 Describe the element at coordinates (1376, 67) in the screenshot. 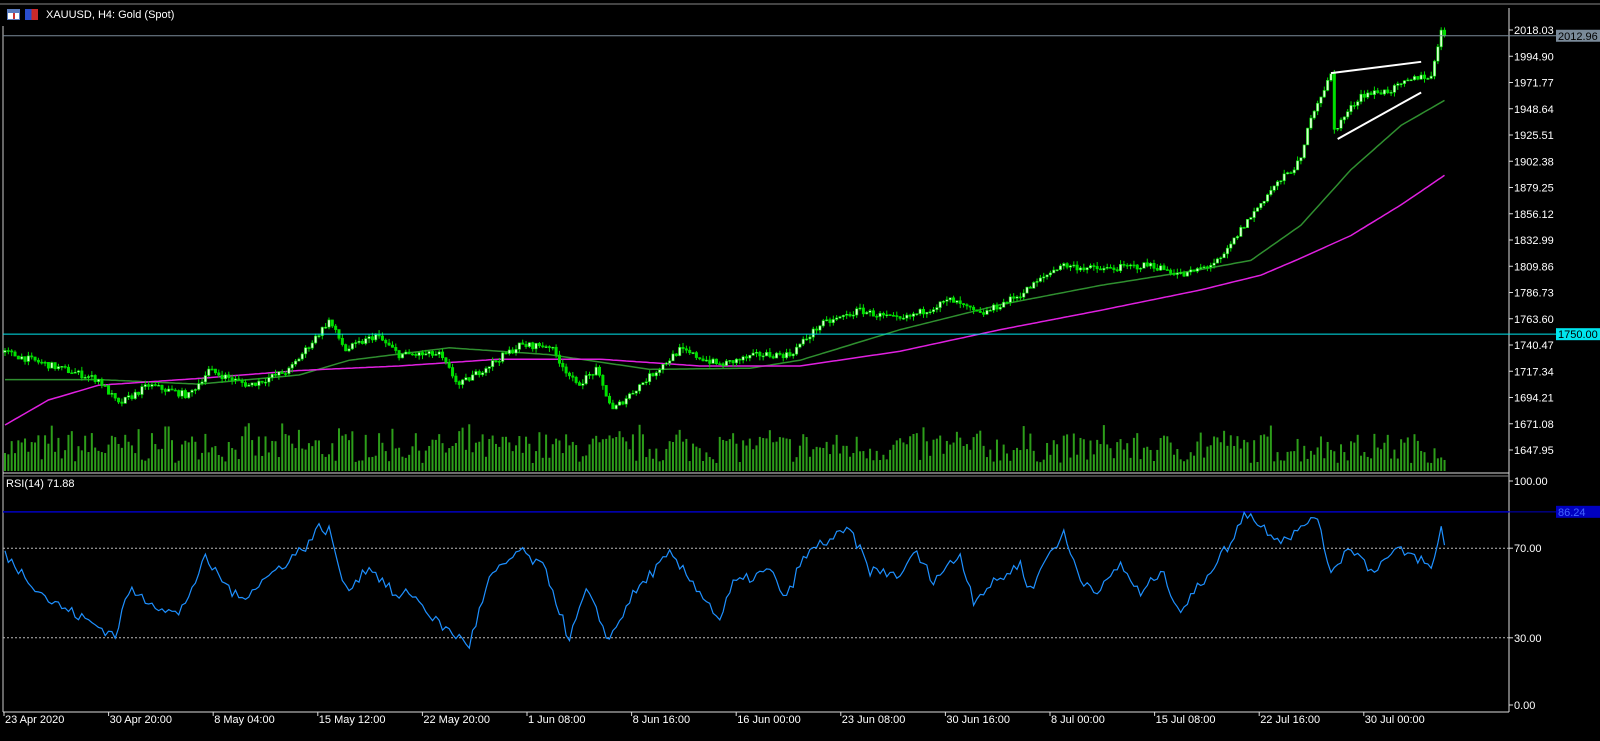

I see `trendline` at that location.